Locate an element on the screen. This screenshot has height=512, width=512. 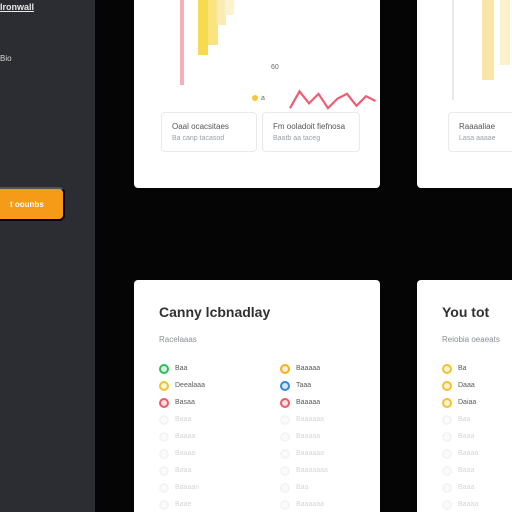
legend-list-3: BaDaaaDaiaaBaaBaaaBaaaaBaaaBaaaBaaaaBaa is located at coordinates (460, 436).